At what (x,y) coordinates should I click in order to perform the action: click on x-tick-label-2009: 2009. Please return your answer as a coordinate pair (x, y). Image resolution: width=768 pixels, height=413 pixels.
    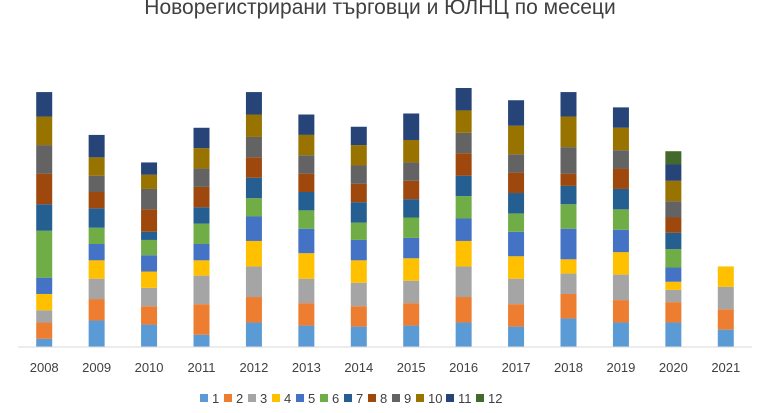
    Looking at the image, I should click on (96, 367).